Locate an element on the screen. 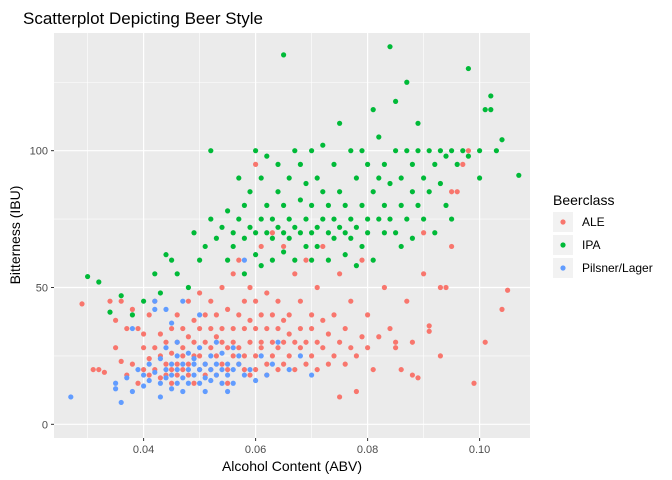  legend-label: IPA is located at coordinates (591, 245).